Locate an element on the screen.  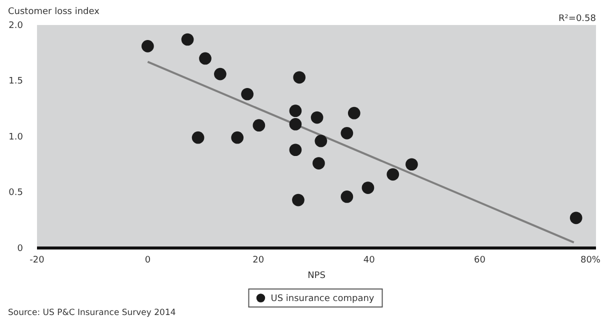
legend-label: US insurance company is located at coordinates (322, 299).